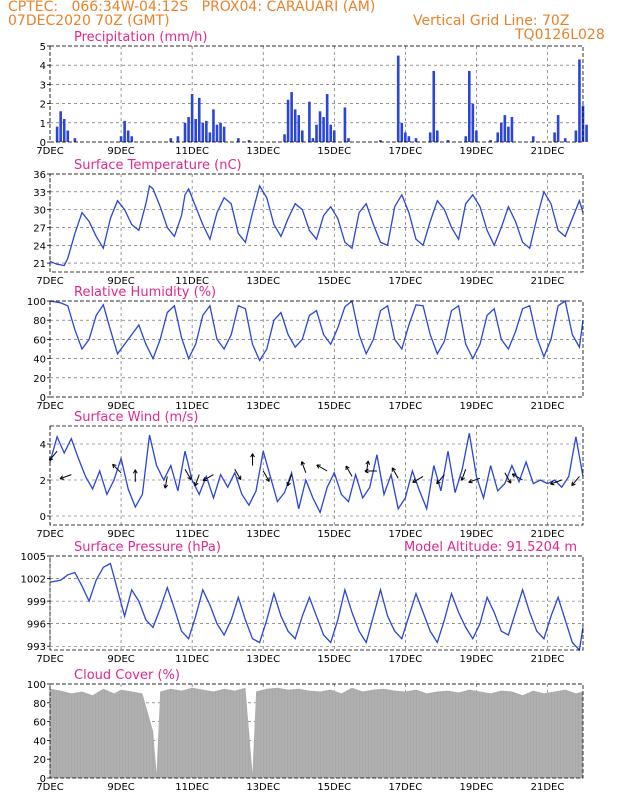 The width and height of the screenshot is (618, 800). I want to click on y-tick-label: 33, so click(39, 193).